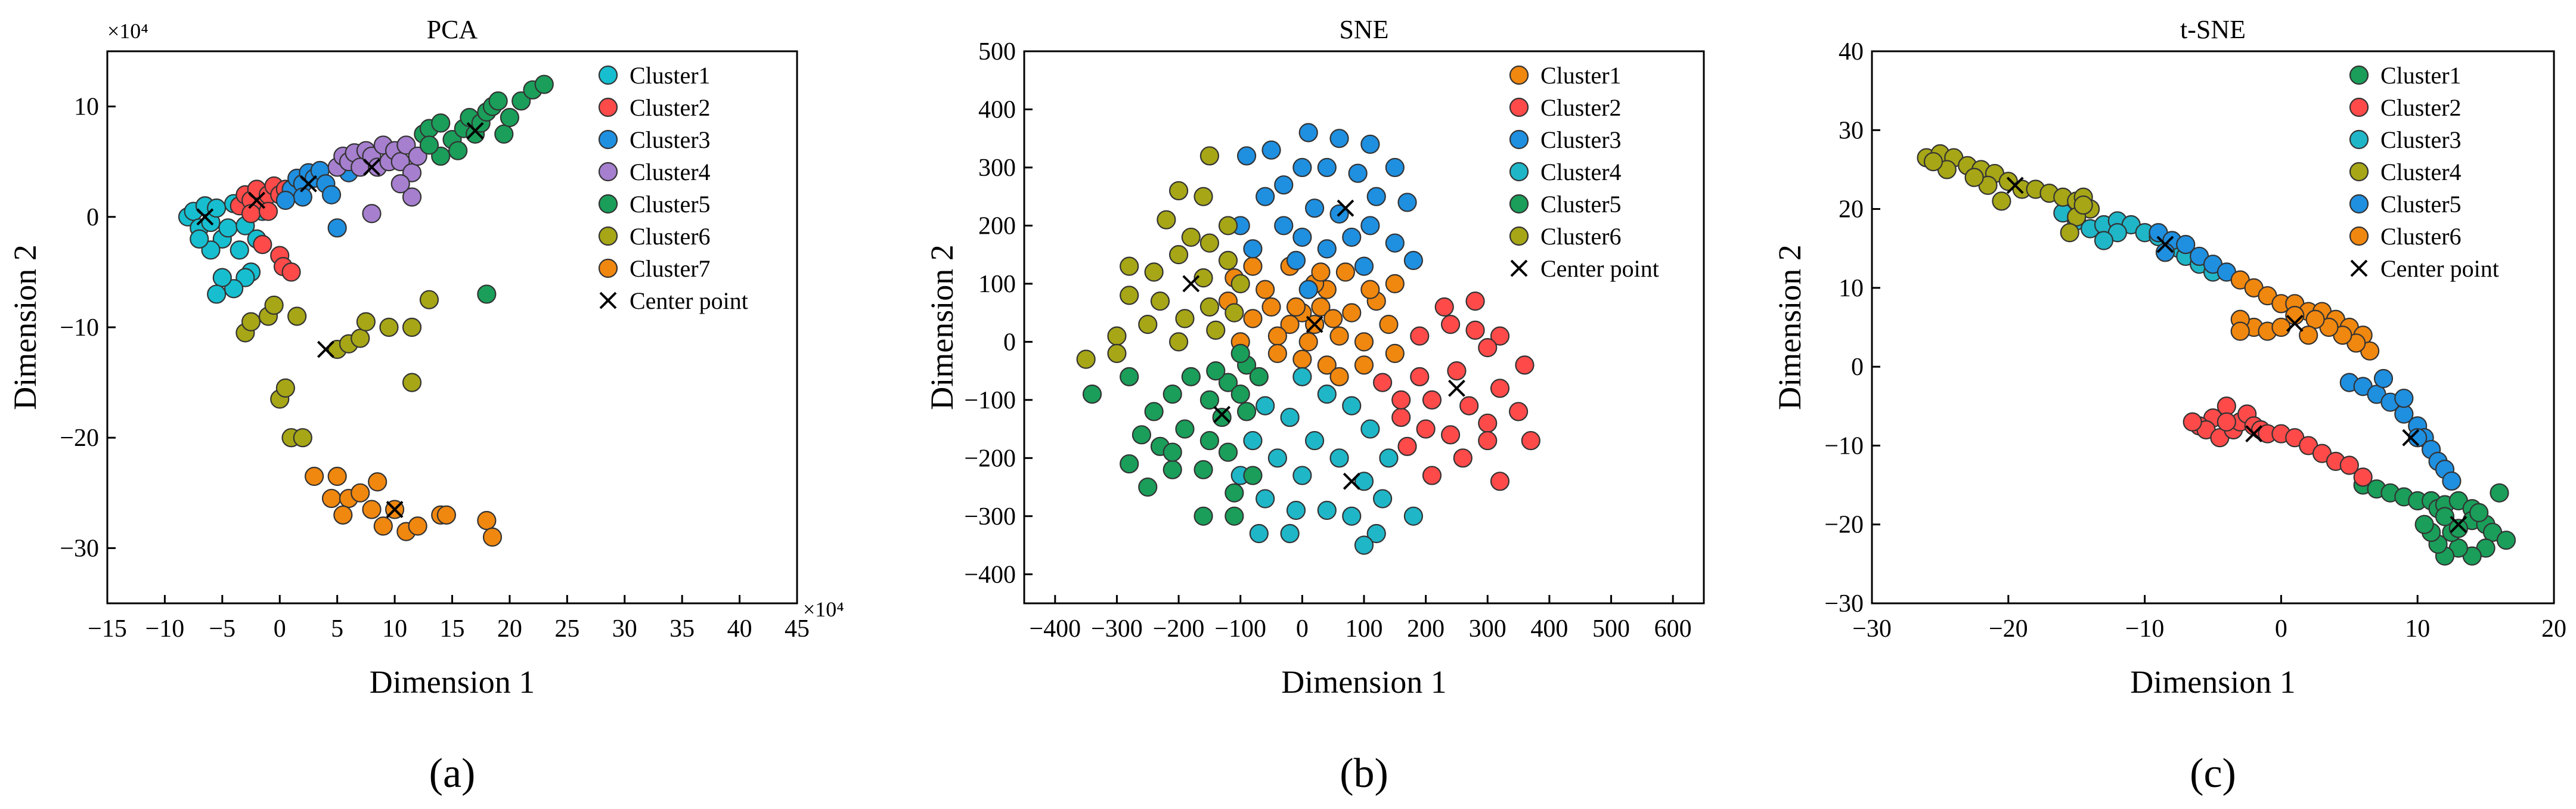  I want to click on y-tick-label: 40, so click(1851, 52).